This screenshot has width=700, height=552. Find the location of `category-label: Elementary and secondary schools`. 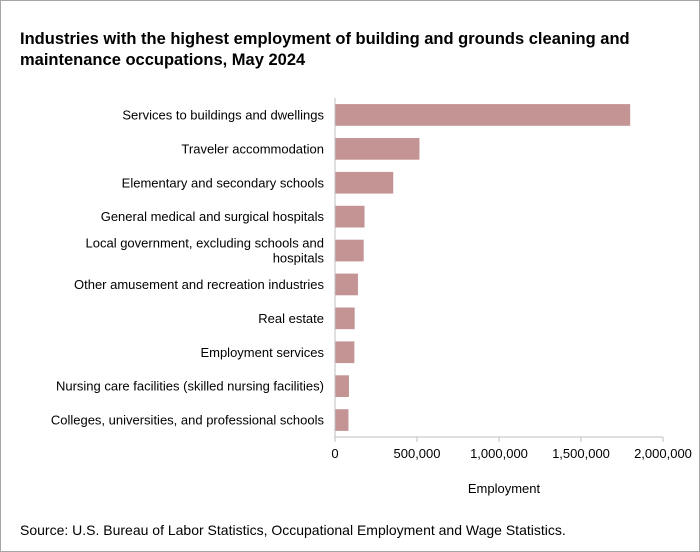

category-label: Elementary and secondary schools is located at coordinates (223, 182).